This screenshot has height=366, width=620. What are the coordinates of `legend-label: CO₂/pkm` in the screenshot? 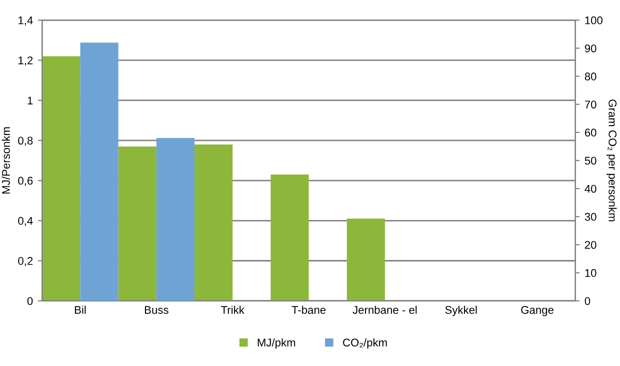 It's located at (365, 343).